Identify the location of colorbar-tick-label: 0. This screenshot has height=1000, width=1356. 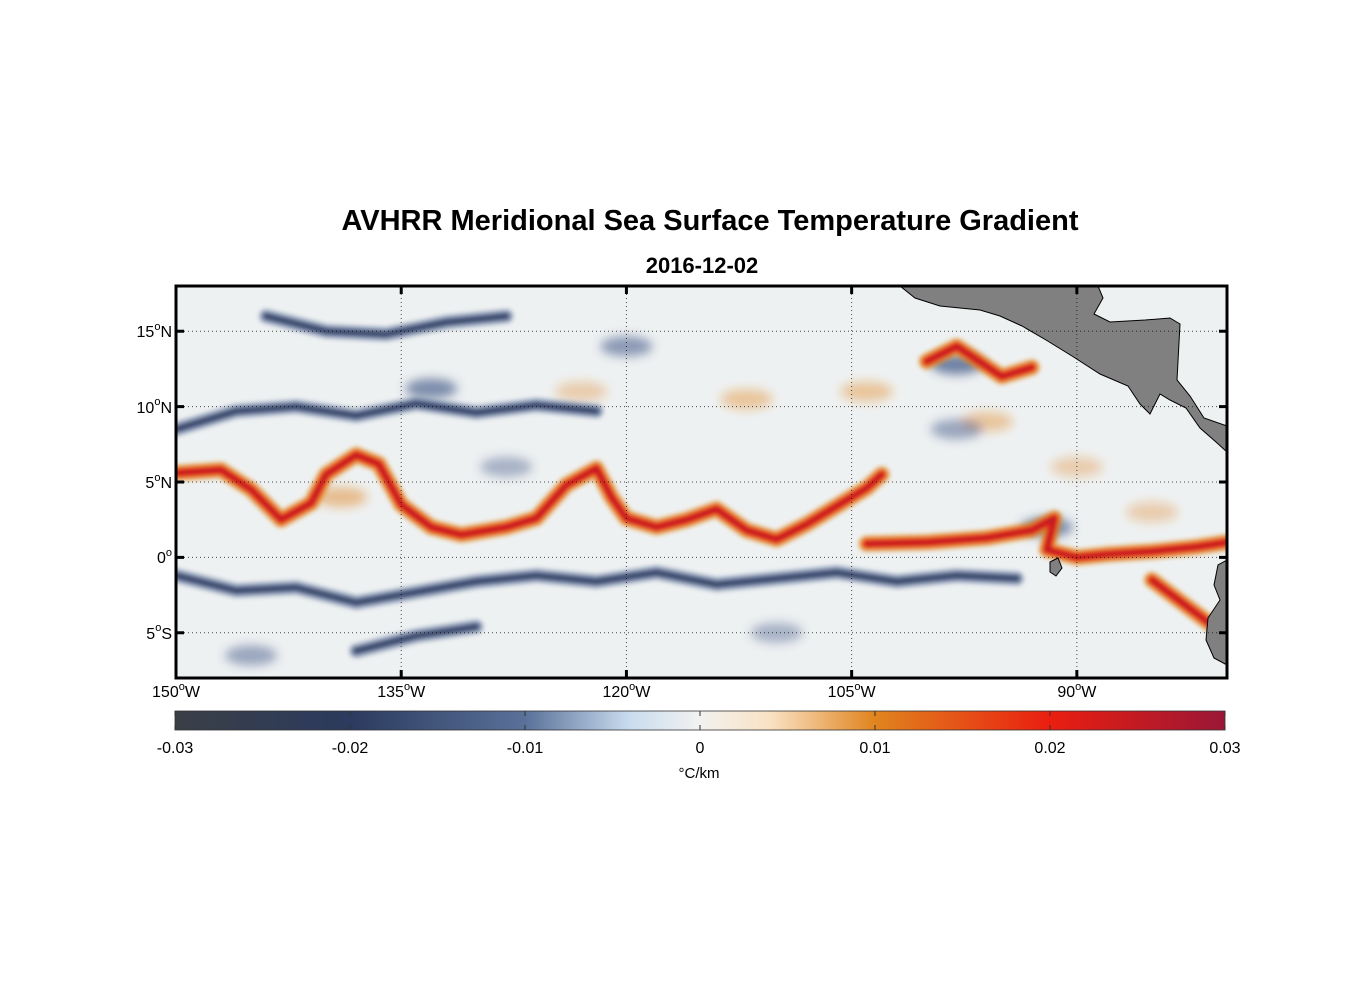
(700, 748).